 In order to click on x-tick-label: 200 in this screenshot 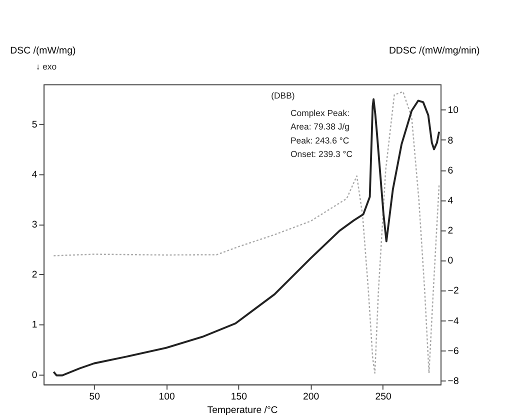, I will do `click(311, 396)`.